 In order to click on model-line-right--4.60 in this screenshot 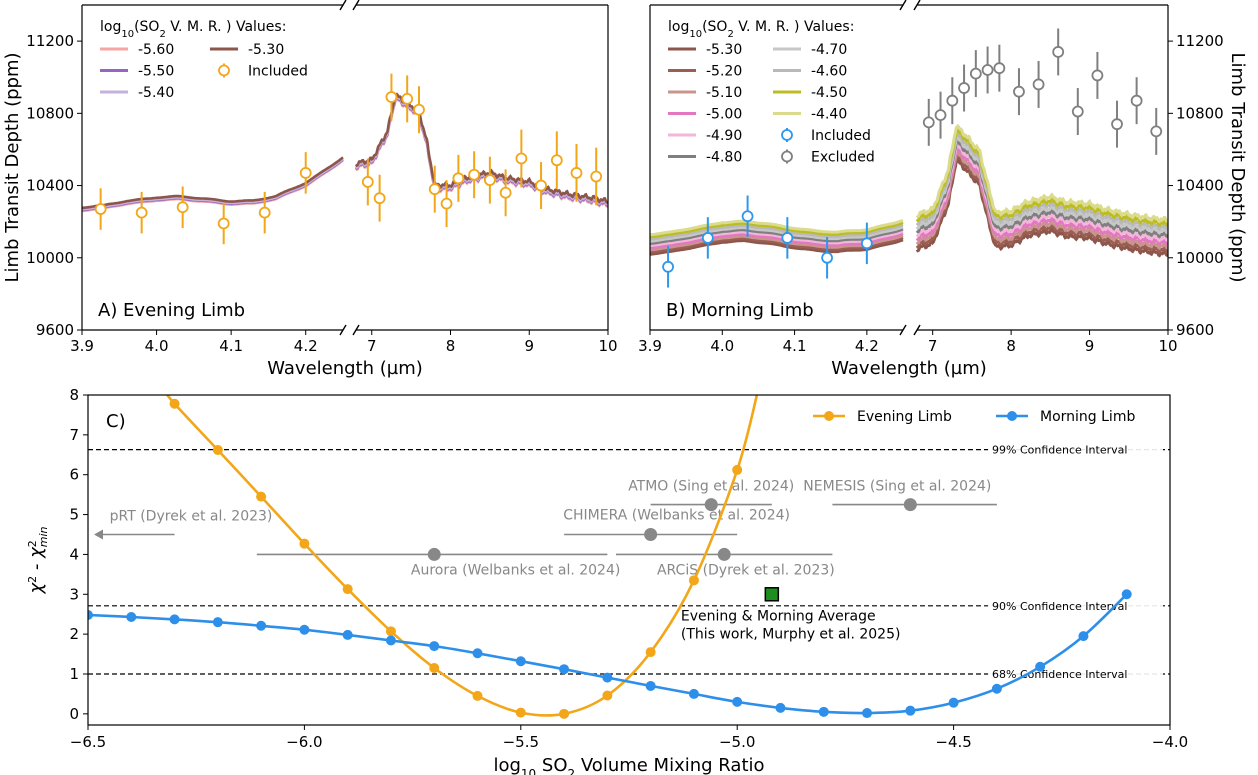, I will do `click(1041, 181)`.